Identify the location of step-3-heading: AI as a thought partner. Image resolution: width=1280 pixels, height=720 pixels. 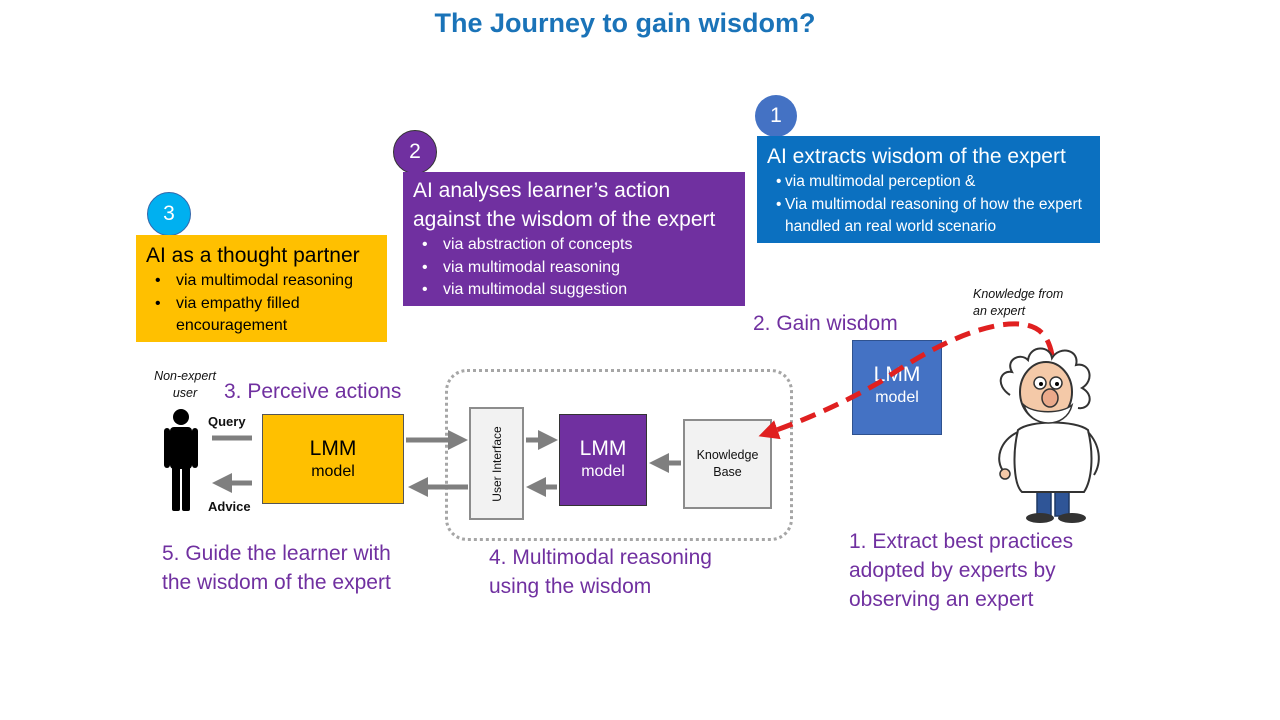
(253, 255).